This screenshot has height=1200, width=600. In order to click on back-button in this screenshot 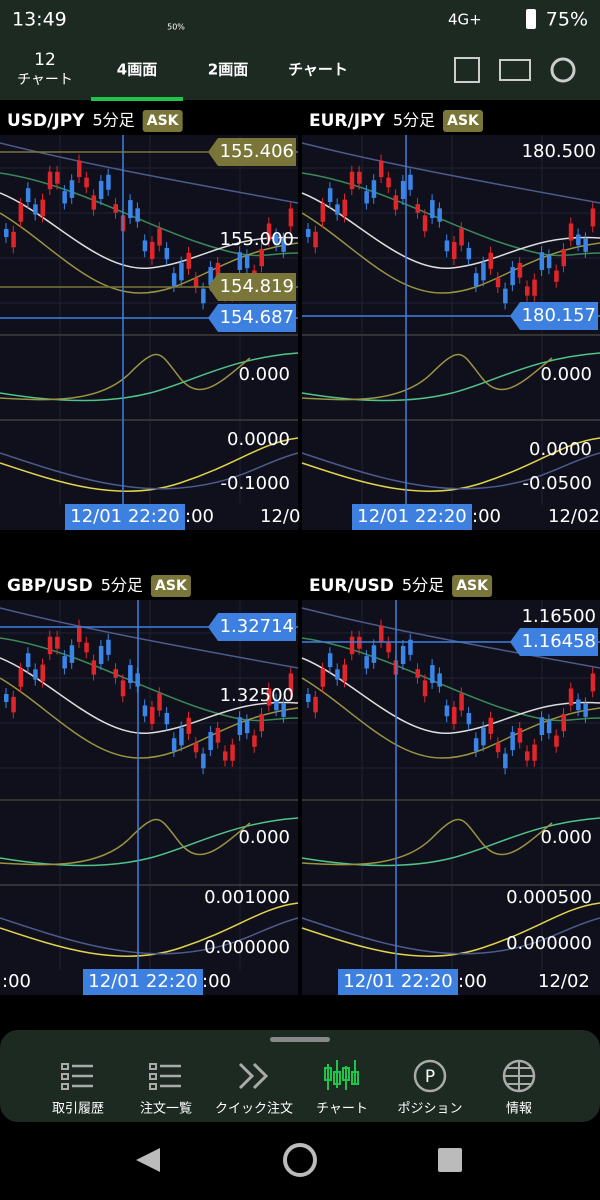, I will do `click(148, 1160)`.